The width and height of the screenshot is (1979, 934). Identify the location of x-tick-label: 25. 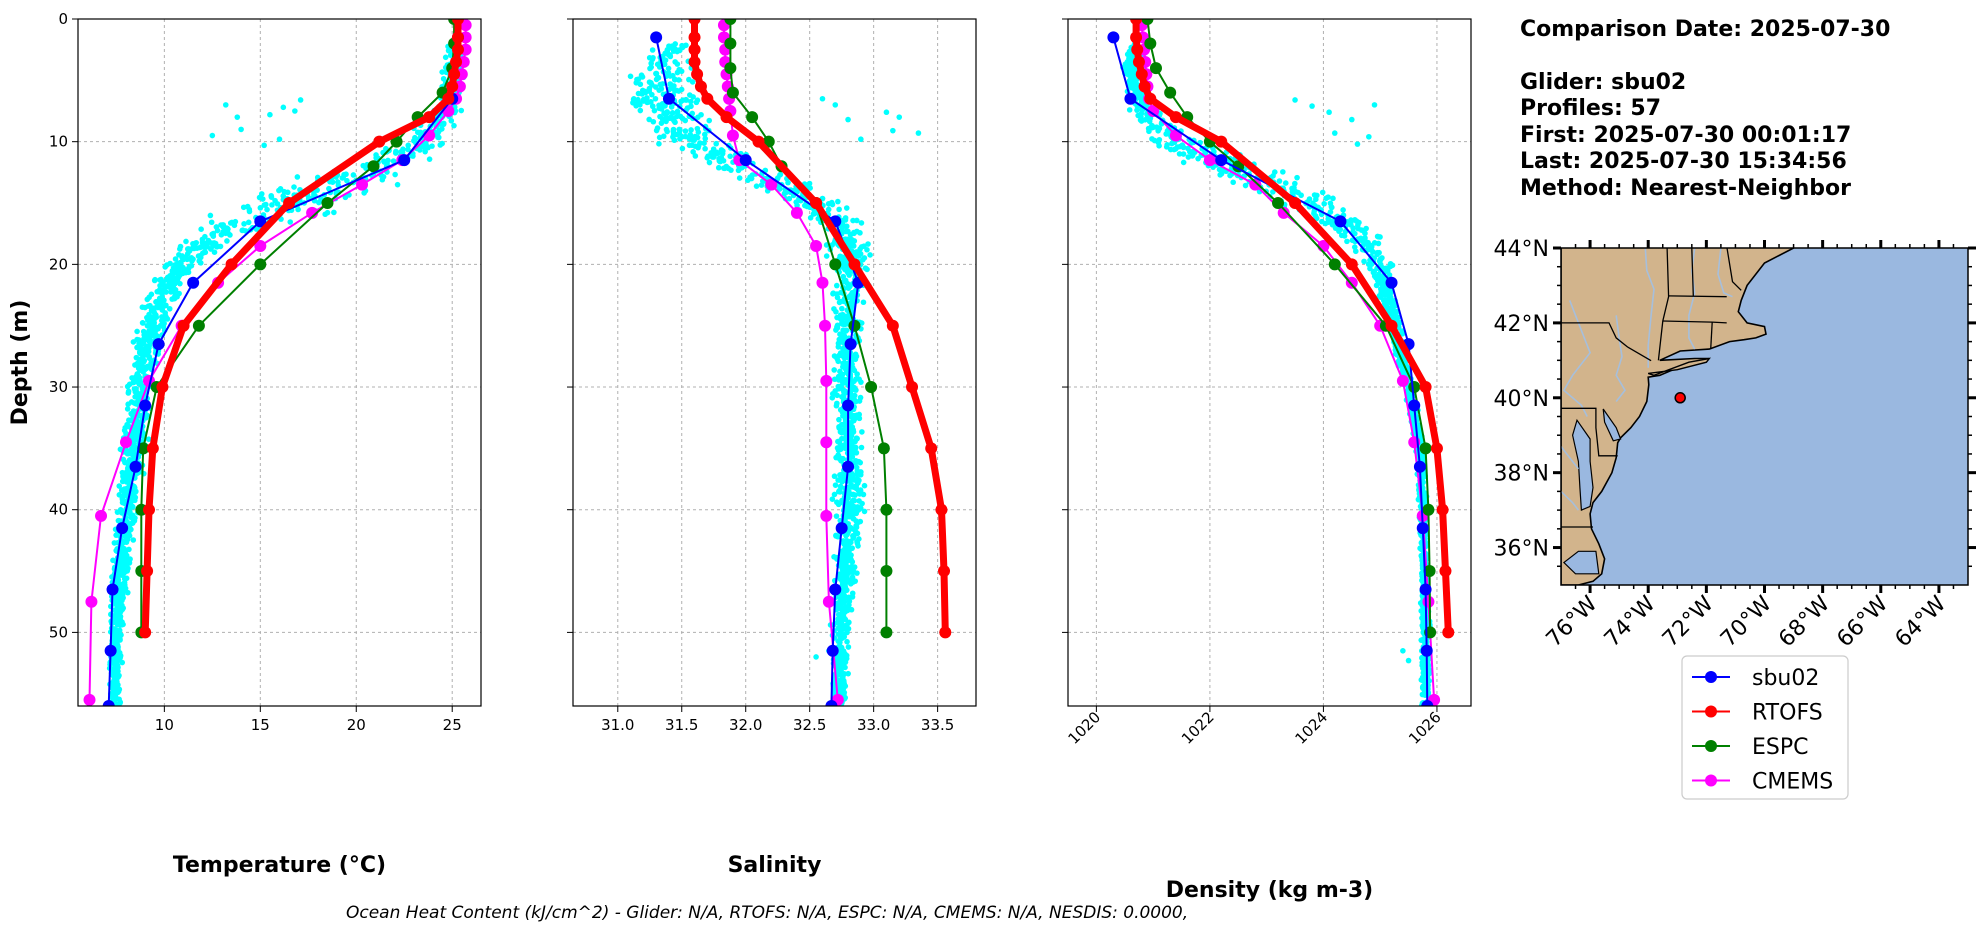
(452, 725).